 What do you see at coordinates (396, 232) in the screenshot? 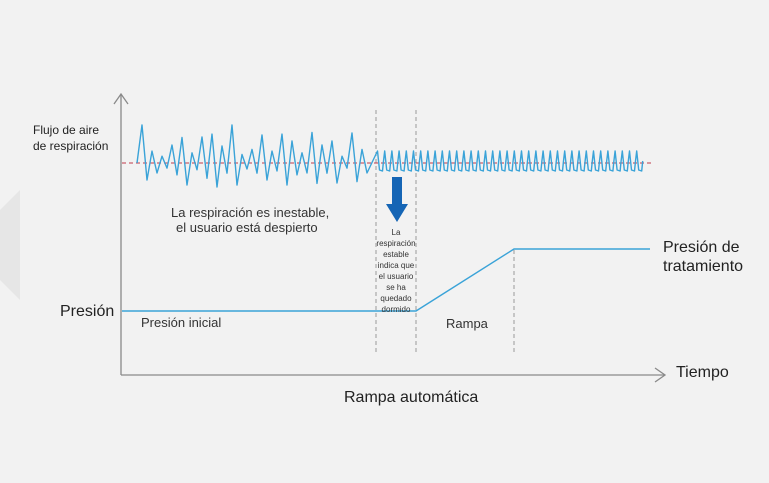
I see `stable-breathing-note-line: La` at bounding box center [396, 232].